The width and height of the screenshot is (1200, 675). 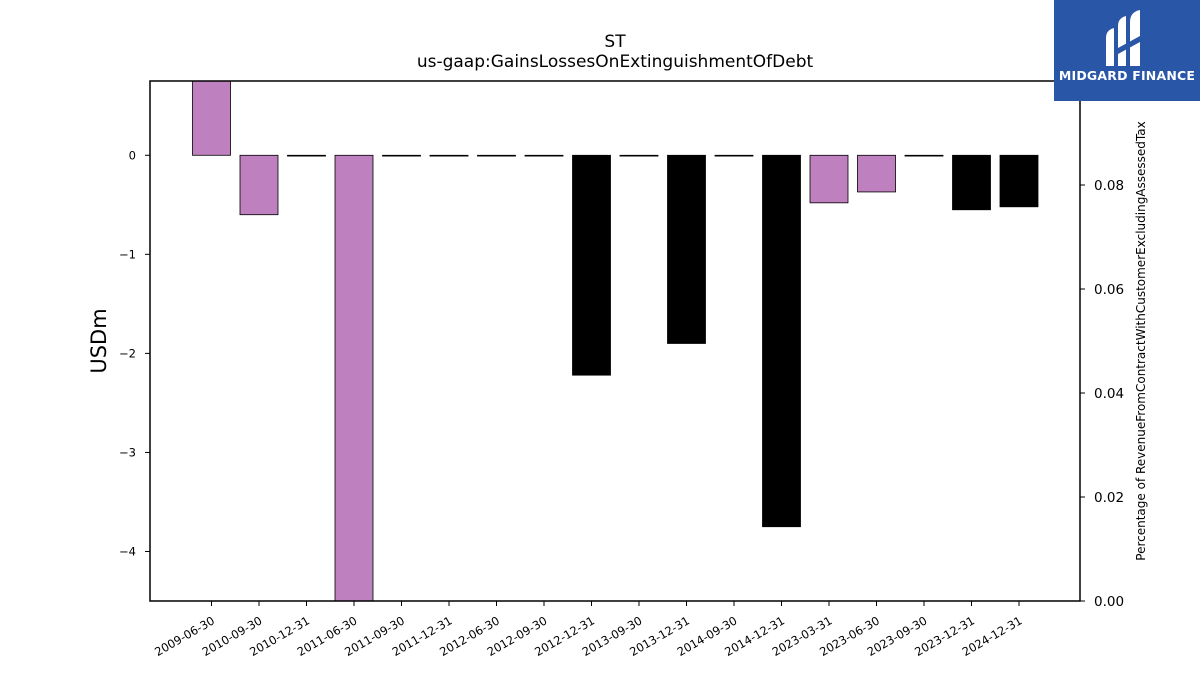 I want to click on logo-text: MIDGARD FINANCE, so click(x=1127, y=75).